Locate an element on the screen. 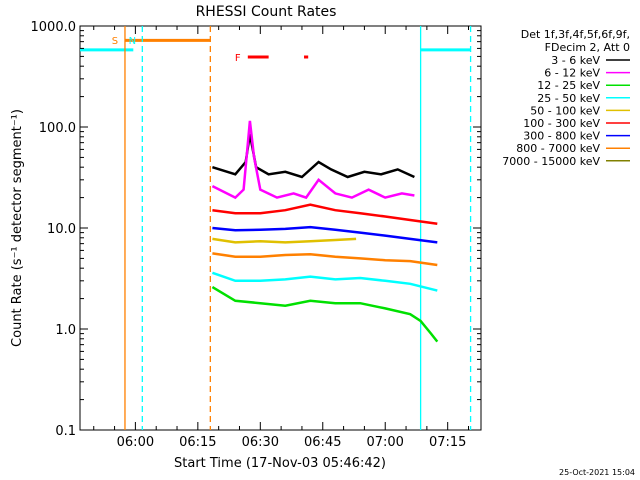 This screenshot has width=640, height=480. x-tick-label: 06:45 is located at coordinates (322, 442).